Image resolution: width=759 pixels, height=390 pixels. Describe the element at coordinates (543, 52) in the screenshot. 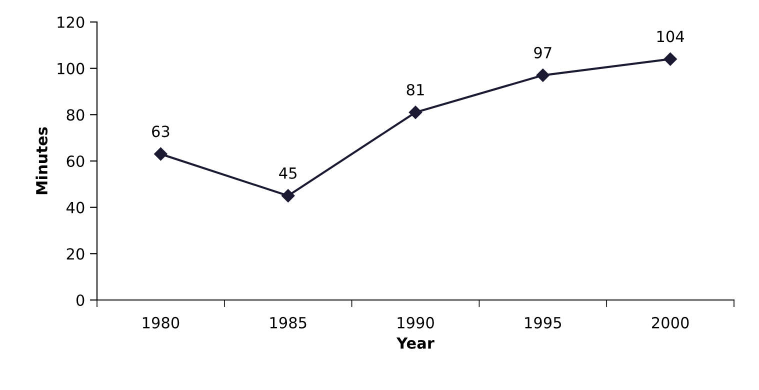

I see `data-label: 97` at that location.